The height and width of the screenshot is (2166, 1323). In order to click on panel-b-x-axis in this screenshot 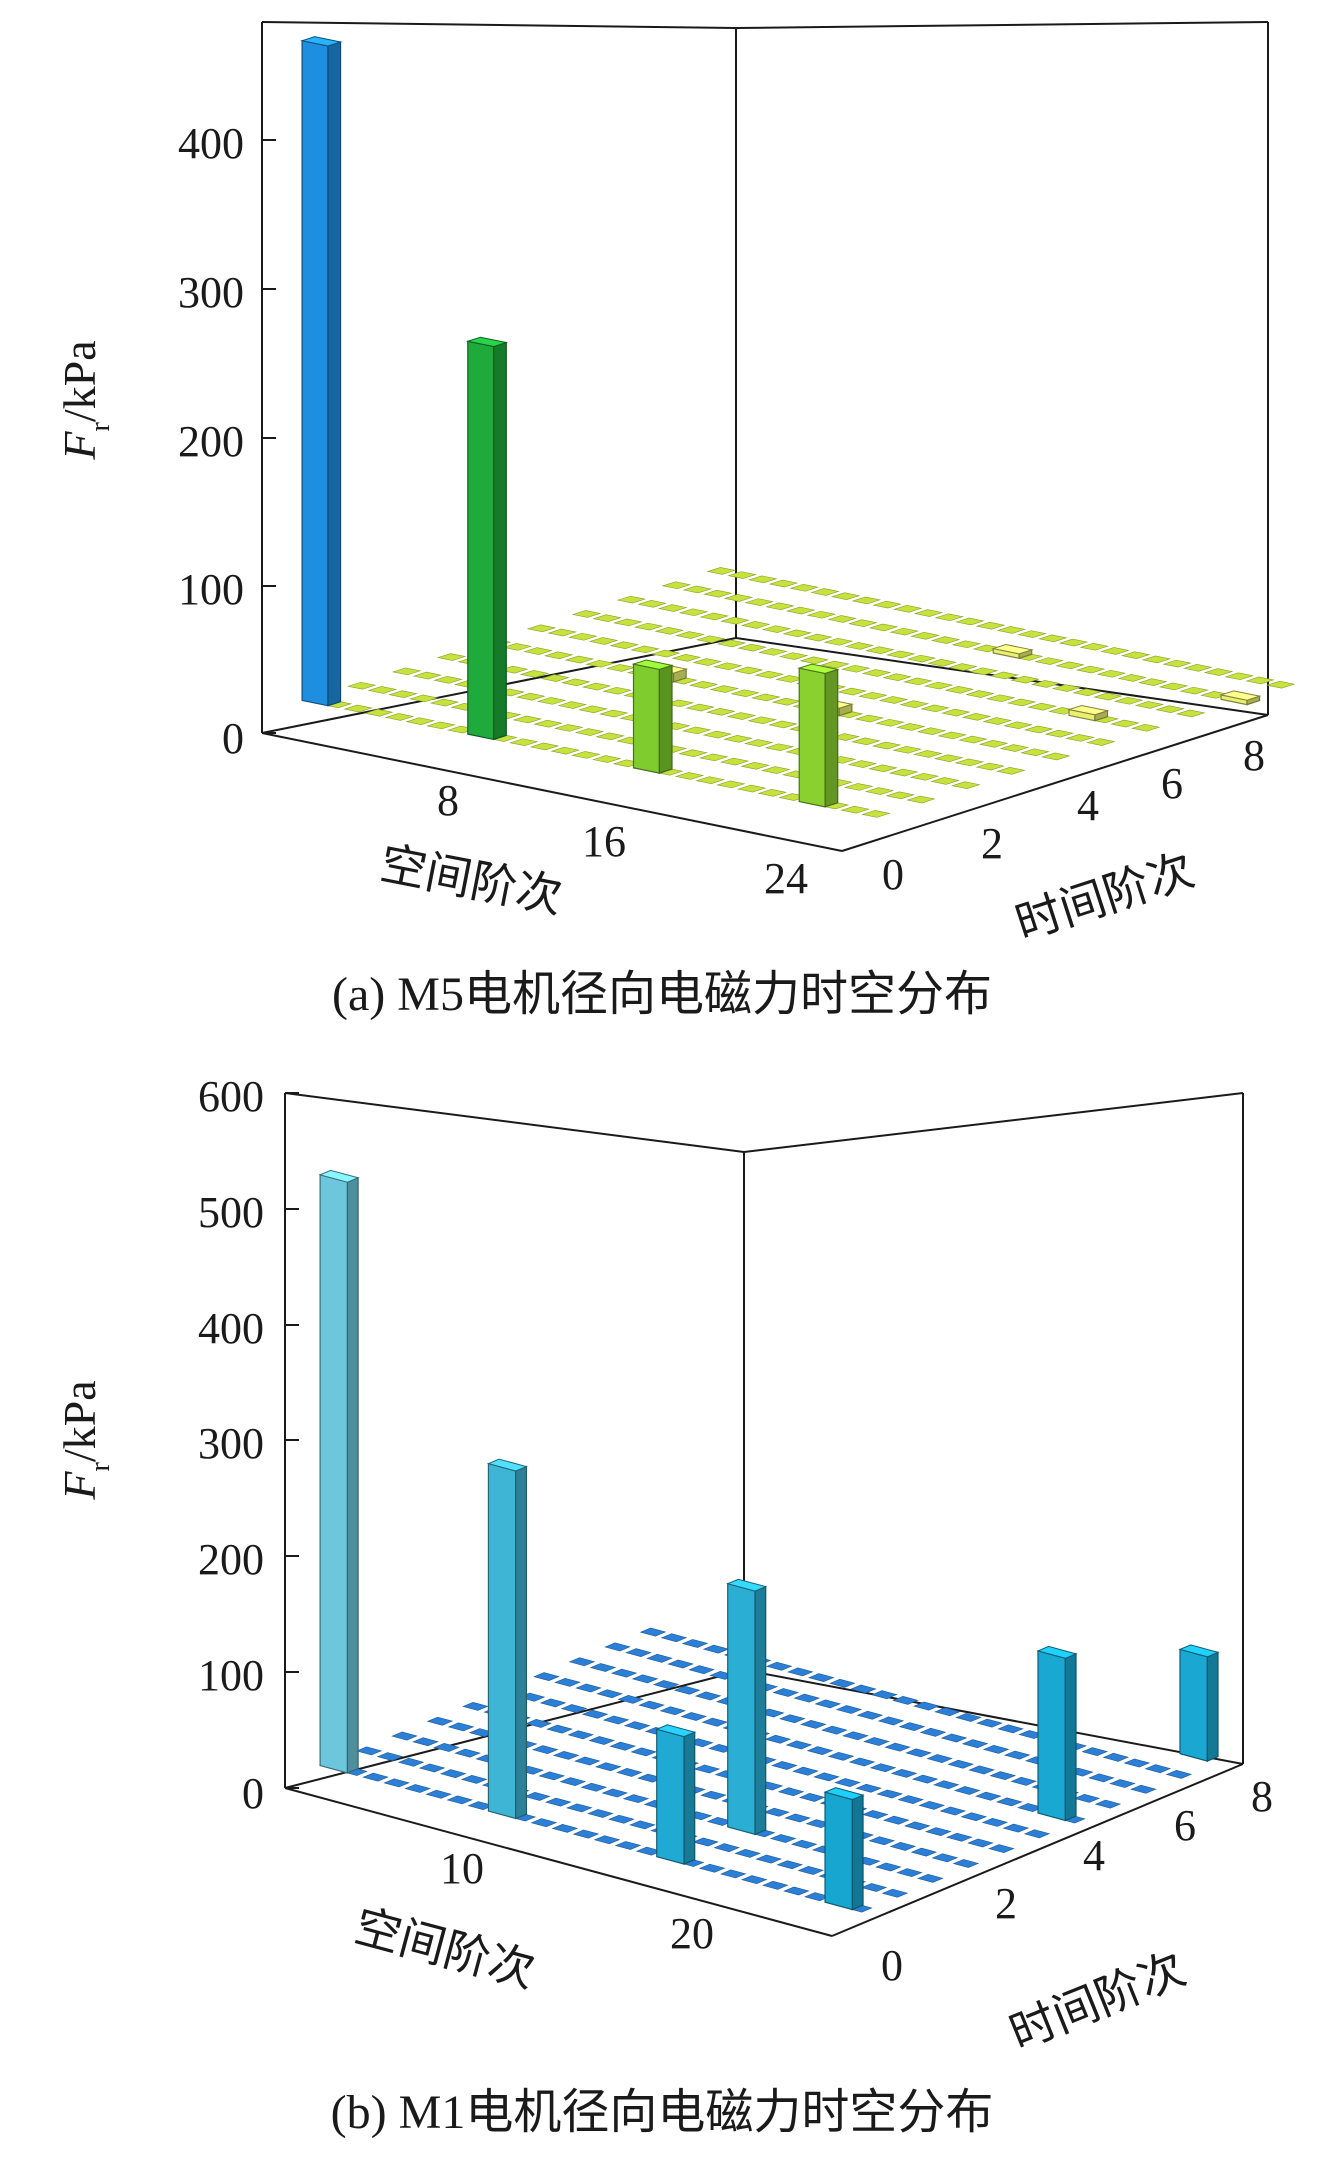, I will do `click(558, 1862)`.